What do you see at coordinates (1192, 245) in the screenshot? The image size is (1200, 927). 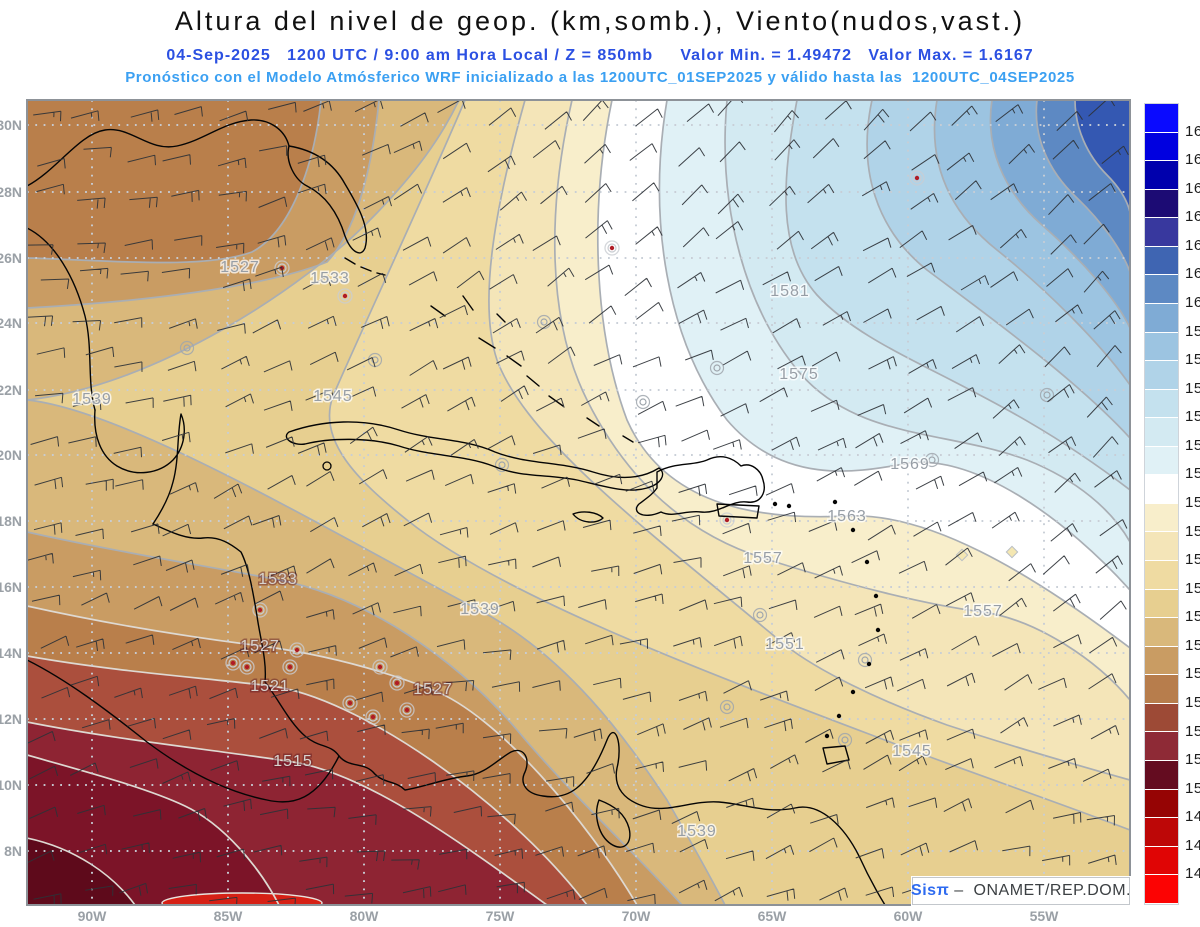 I see `colorbar-tick-label: 1617` at bounding box center [1192, 245].